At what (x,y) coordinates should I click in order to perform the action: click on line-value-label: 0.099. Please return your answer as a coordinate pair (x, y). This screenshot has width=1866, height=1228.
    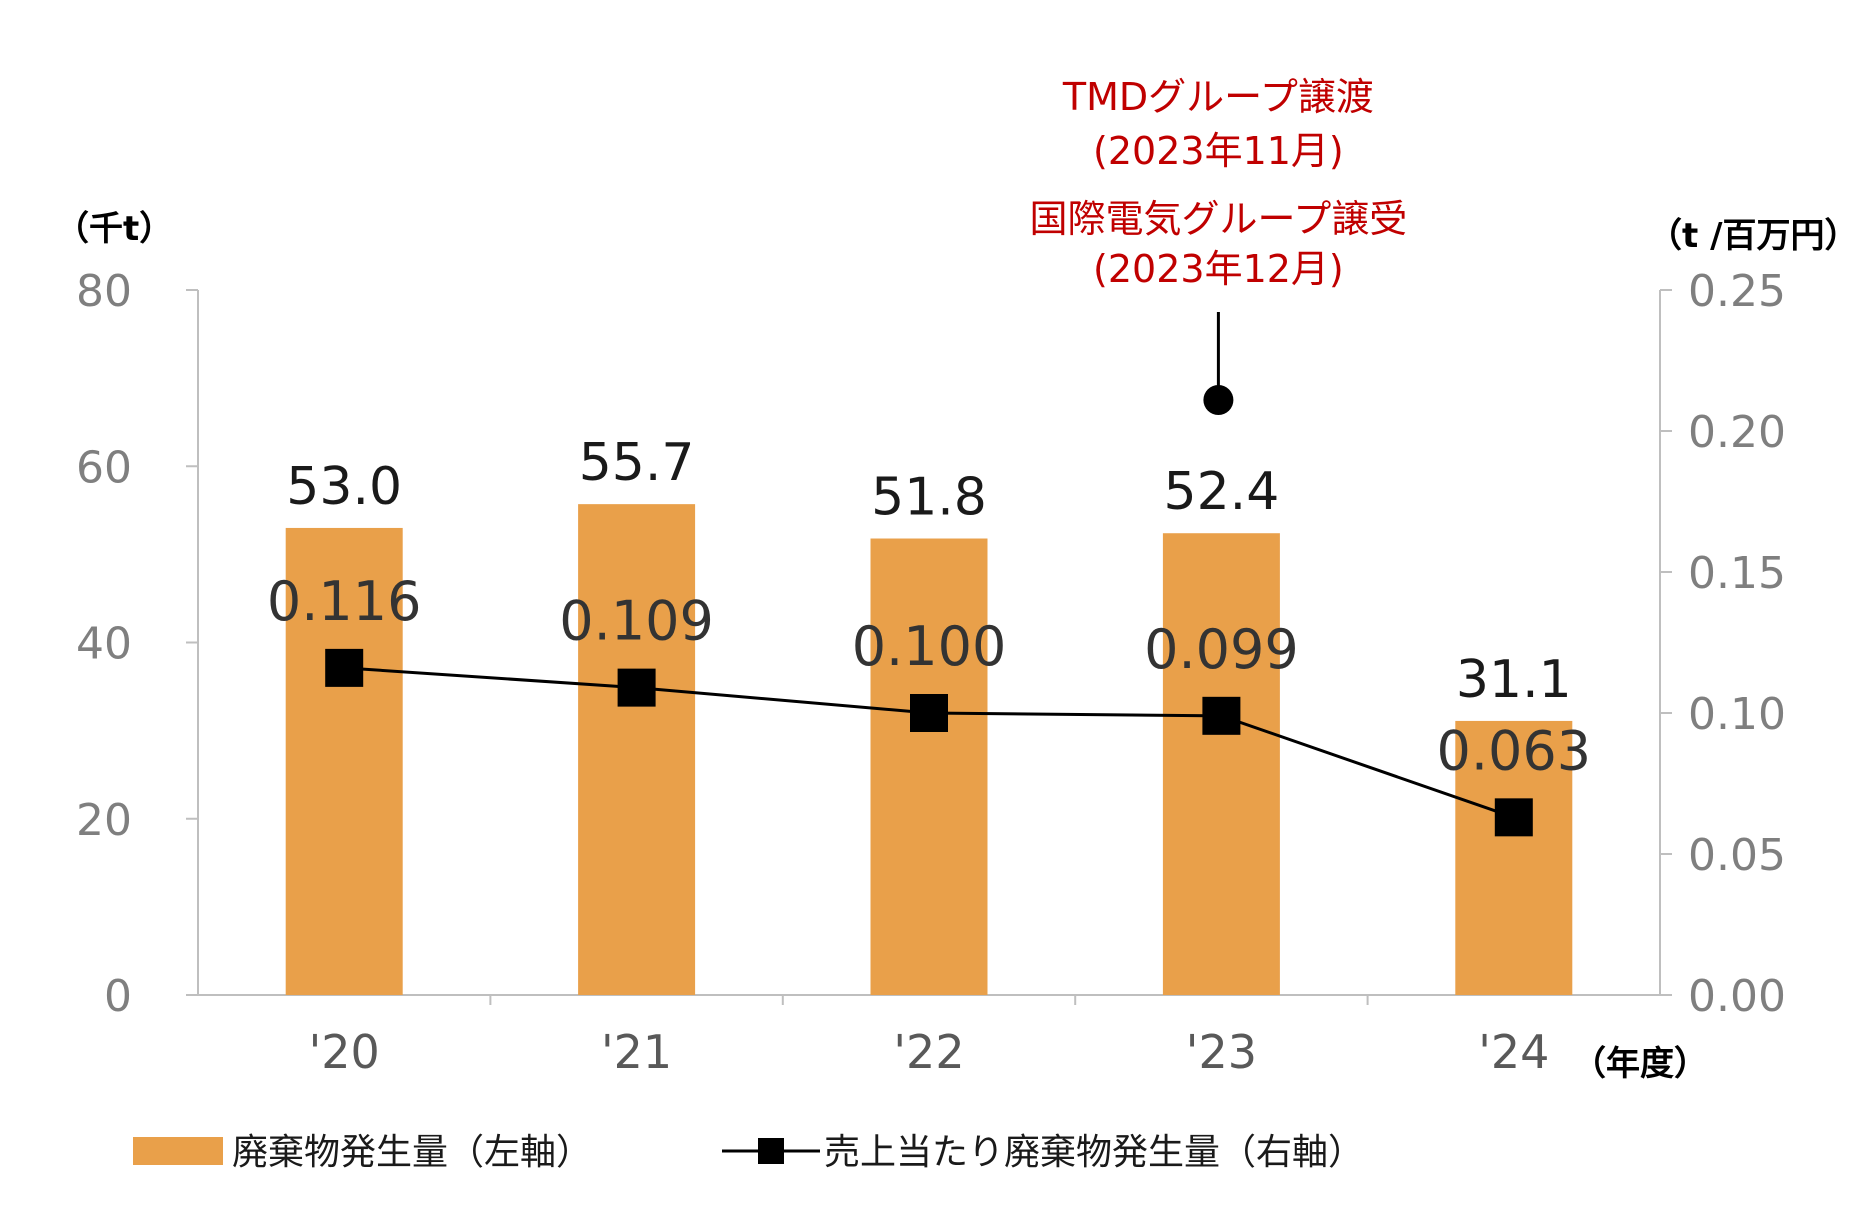
    Looking at the image, I should click on (1221, 649).